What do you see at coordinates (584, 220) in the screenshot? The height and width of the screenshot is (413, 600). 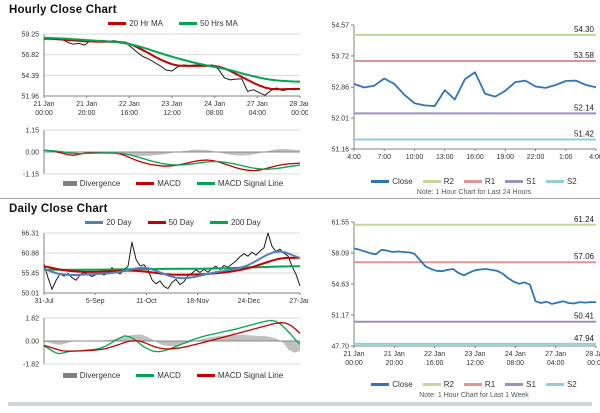 I see `svg-text: 61.24` at bounding box center [584, 220].